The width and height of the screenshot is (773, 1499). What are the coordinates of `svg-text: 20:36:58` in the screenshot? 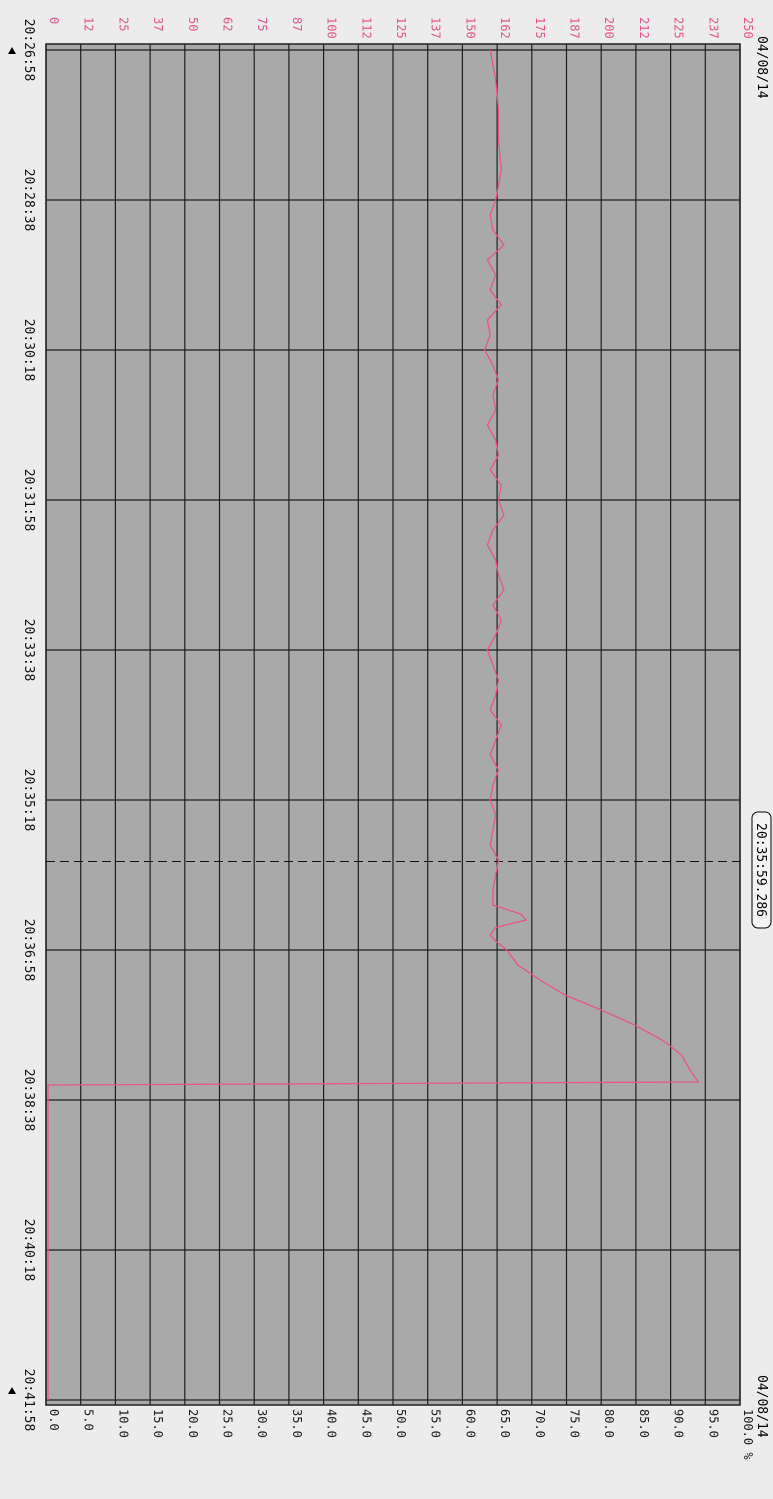 It's located at (28, 950).